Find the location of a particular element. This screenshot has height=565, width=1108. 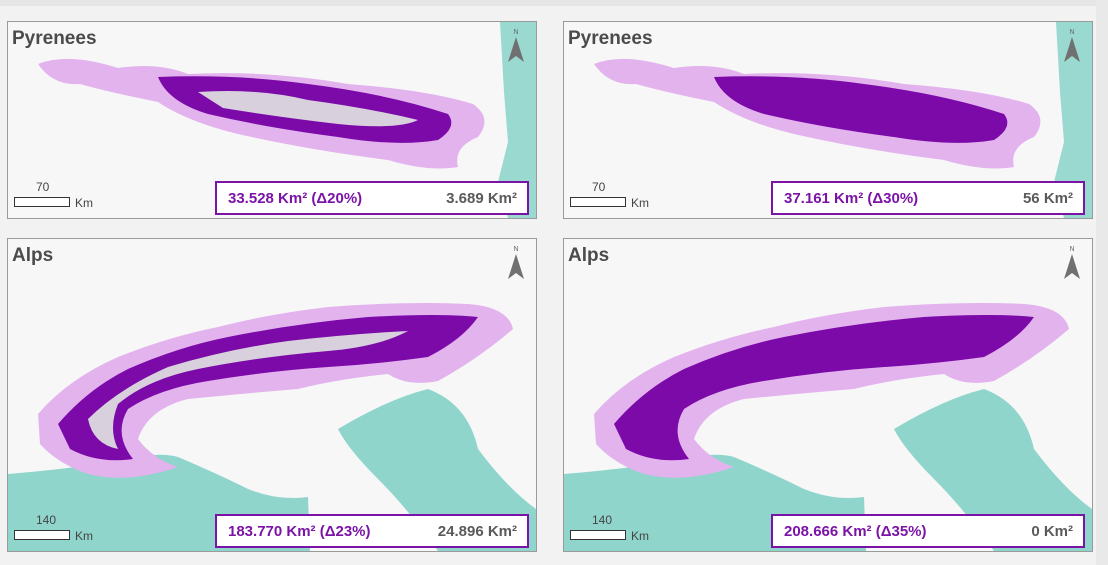

stats-box: 183.770 Km² (Δ23%) 24.896 Km² is located at coordinates (372, 531).